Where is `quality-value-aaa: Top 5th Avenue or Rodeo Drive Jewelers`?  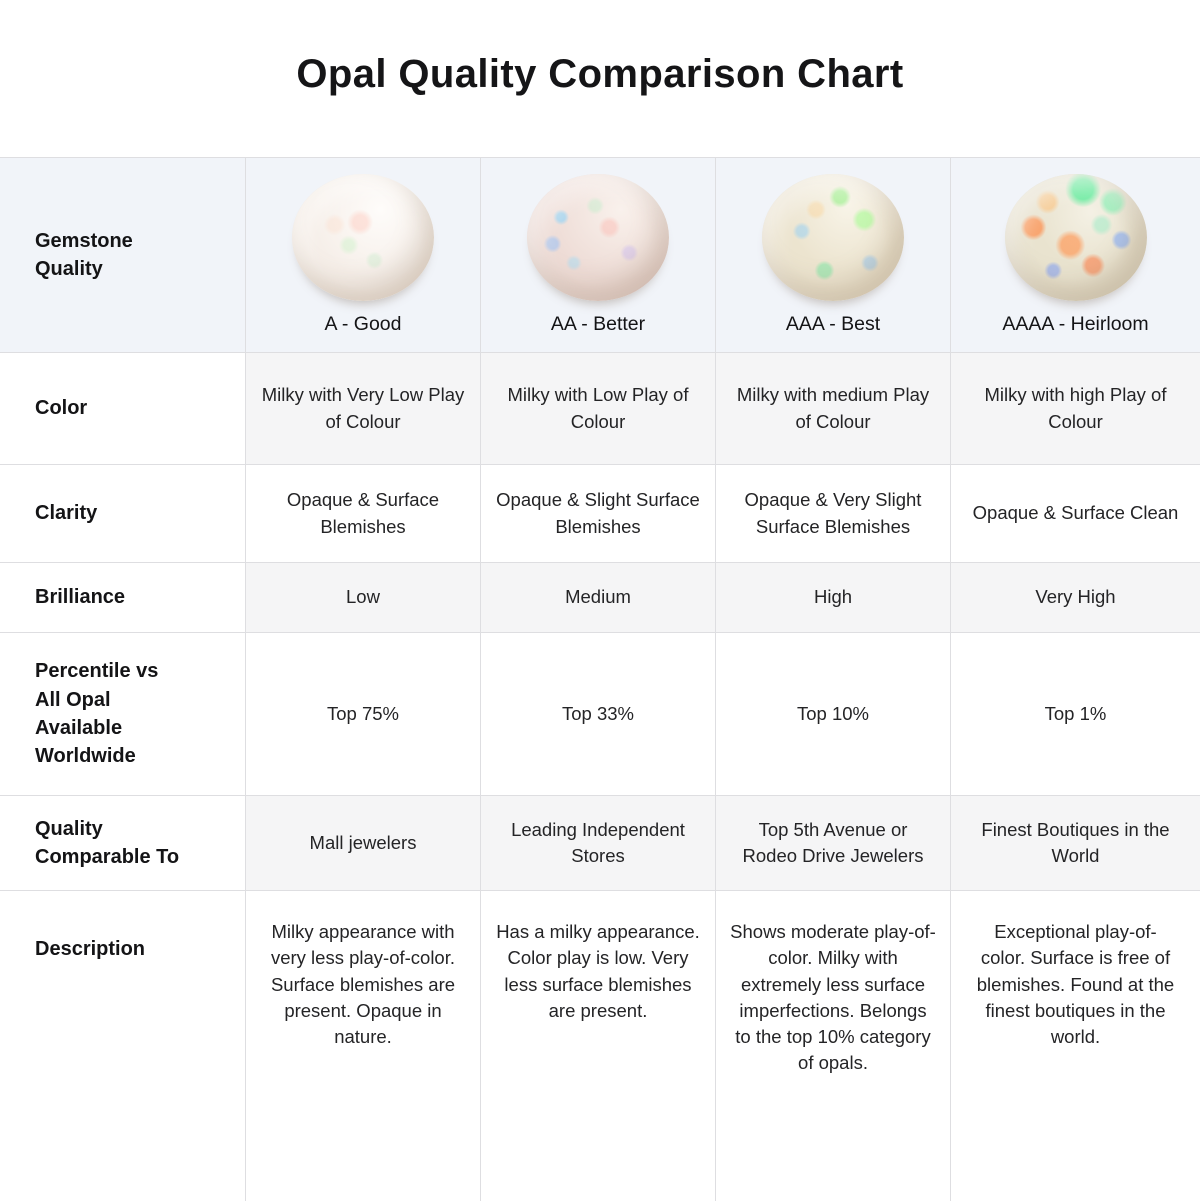 quality-value-aaa: Top 5th Avenue or Rodeo Drive Jewelers is located at coordinates (833, 843).